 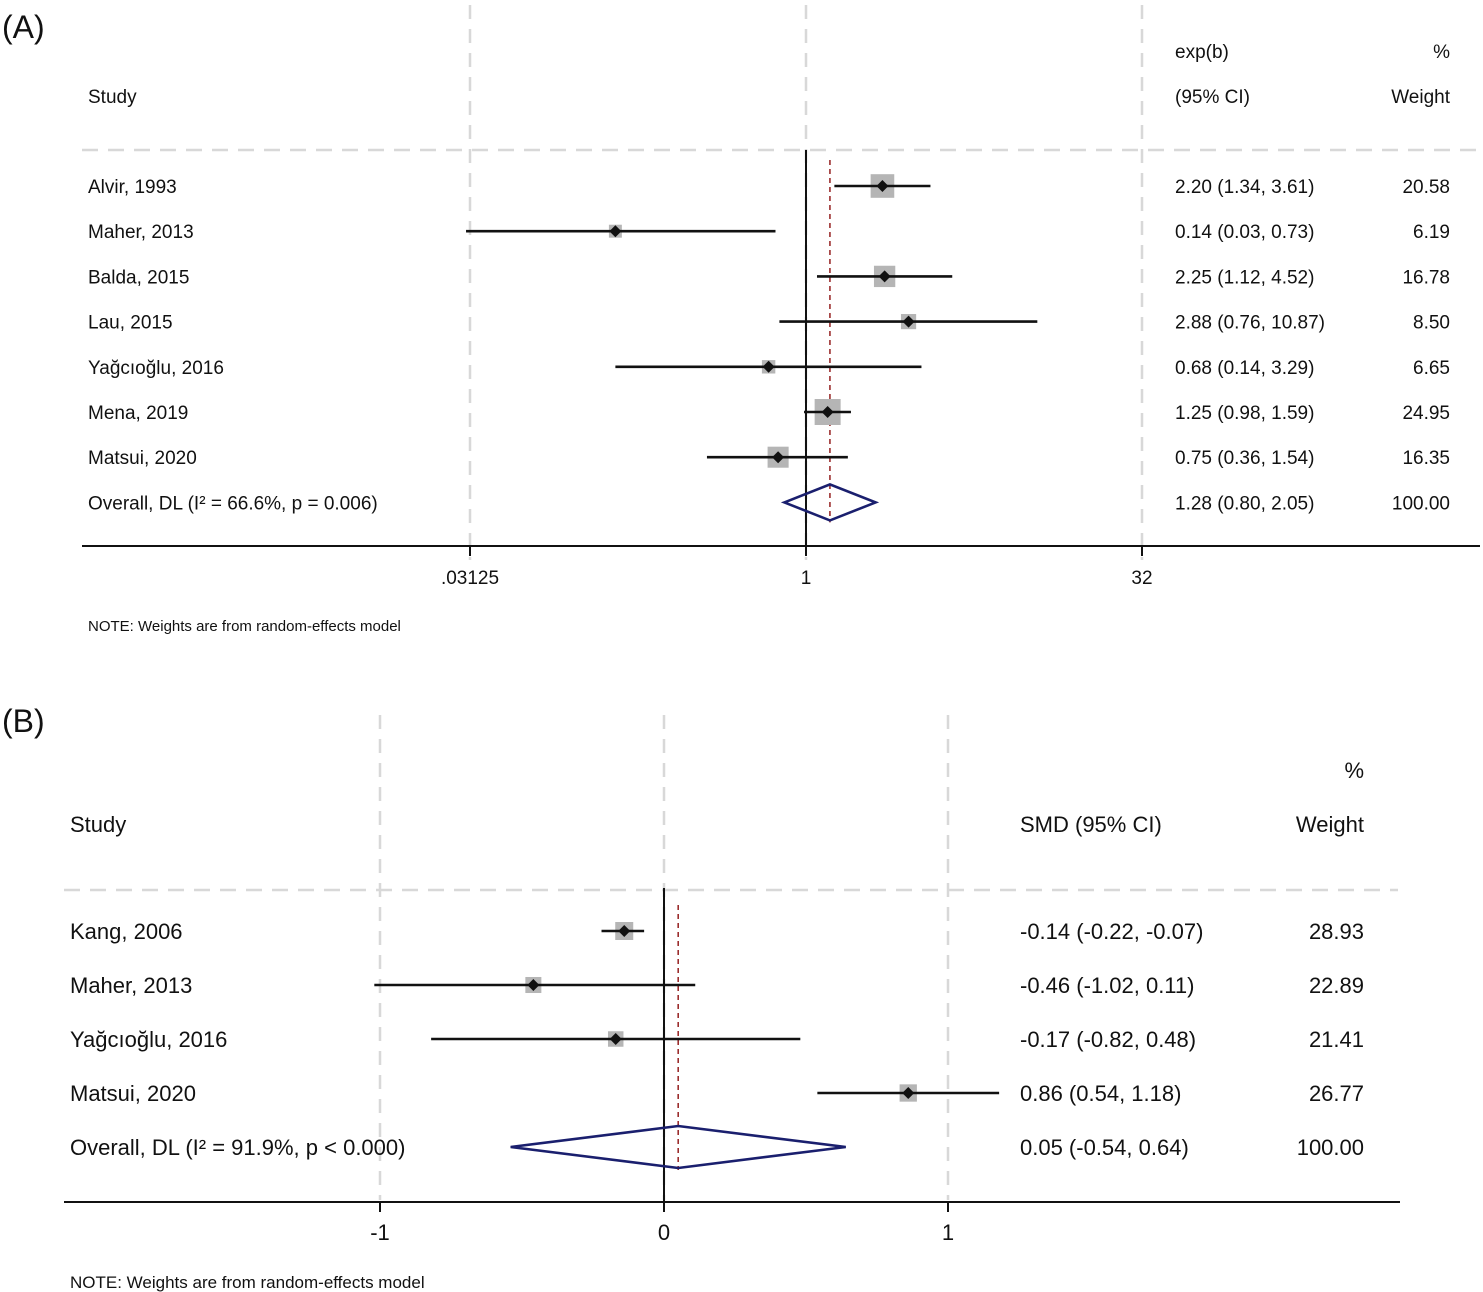 What do you see at coordinates (1244, 503) in the screenshot?
I see `overall-ci: 1.28 (0.80, 2.05)` at bounding box center [1244, 503].